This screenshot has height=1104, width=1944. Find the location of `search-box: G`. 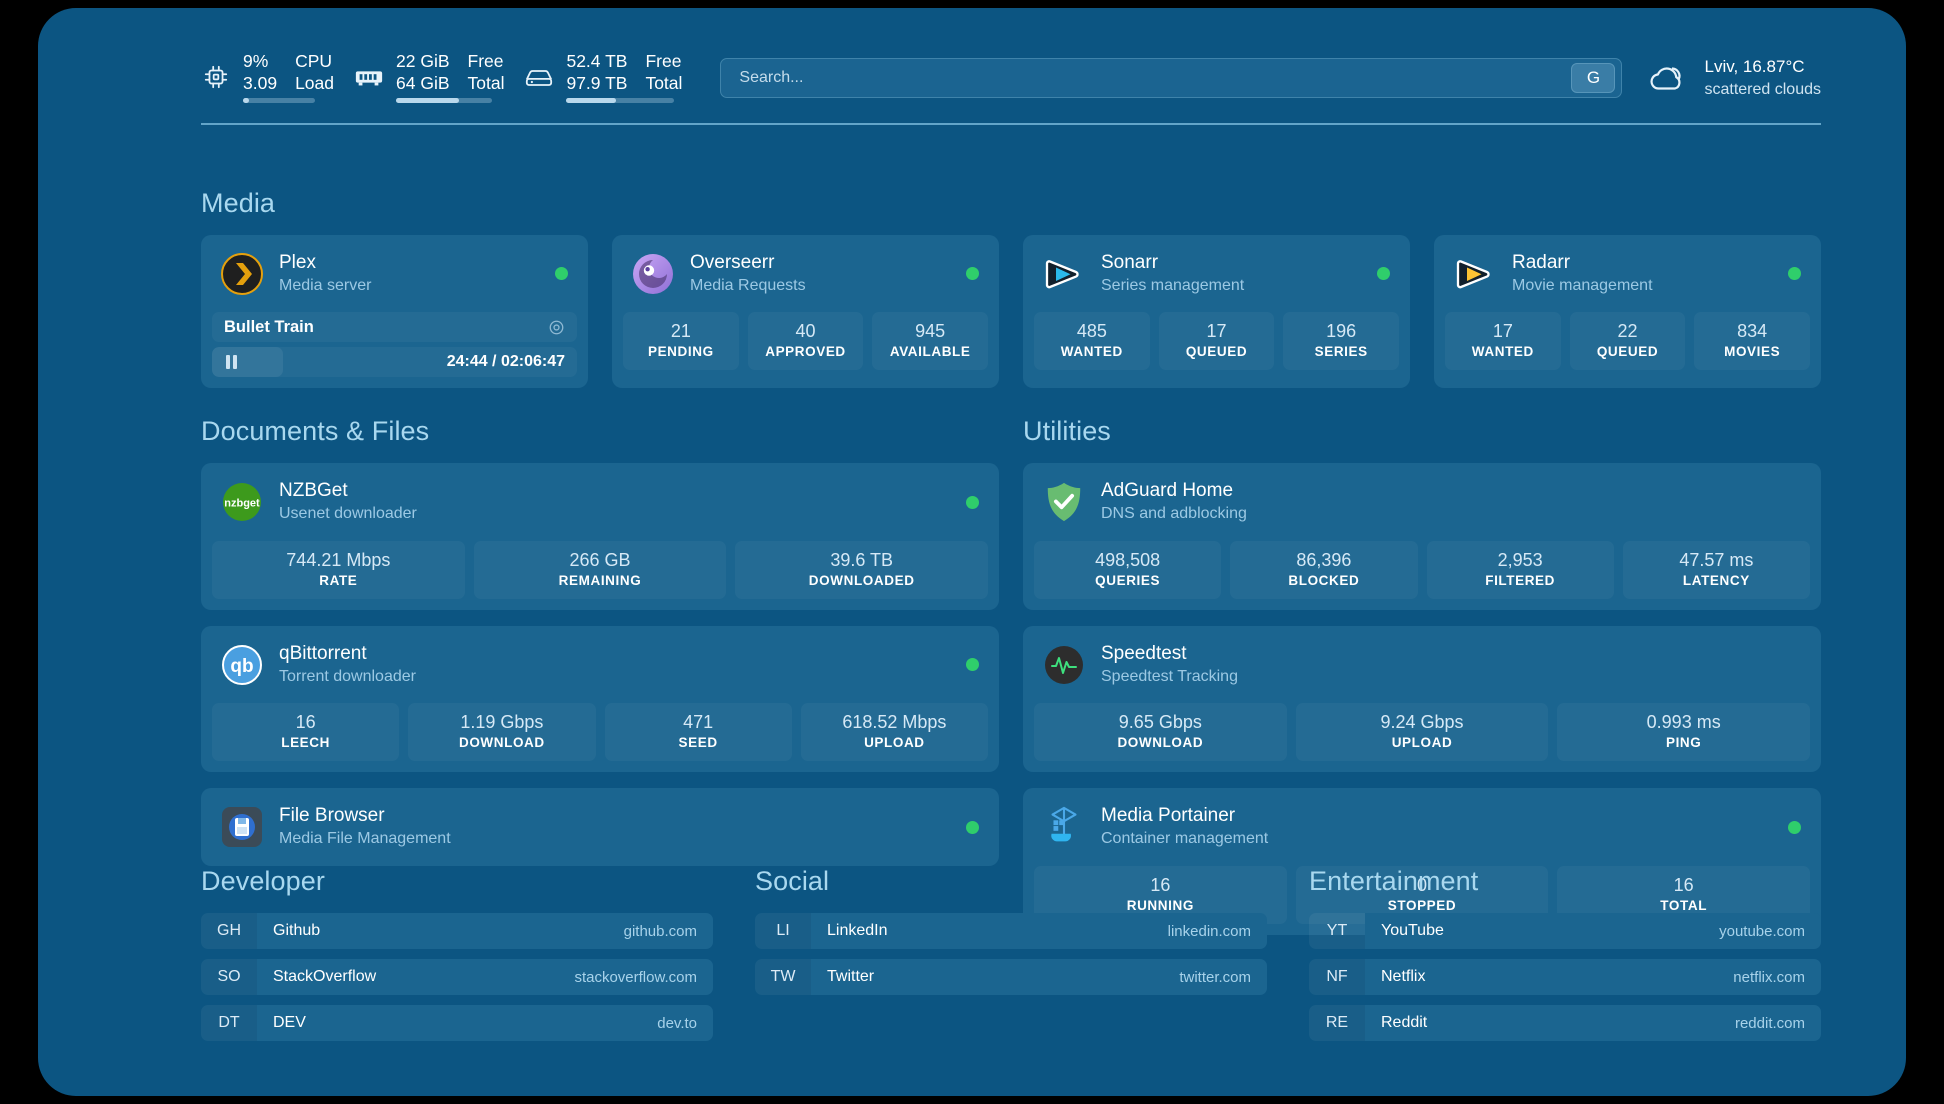

search-box: G is located at coordinates (1171, 78).